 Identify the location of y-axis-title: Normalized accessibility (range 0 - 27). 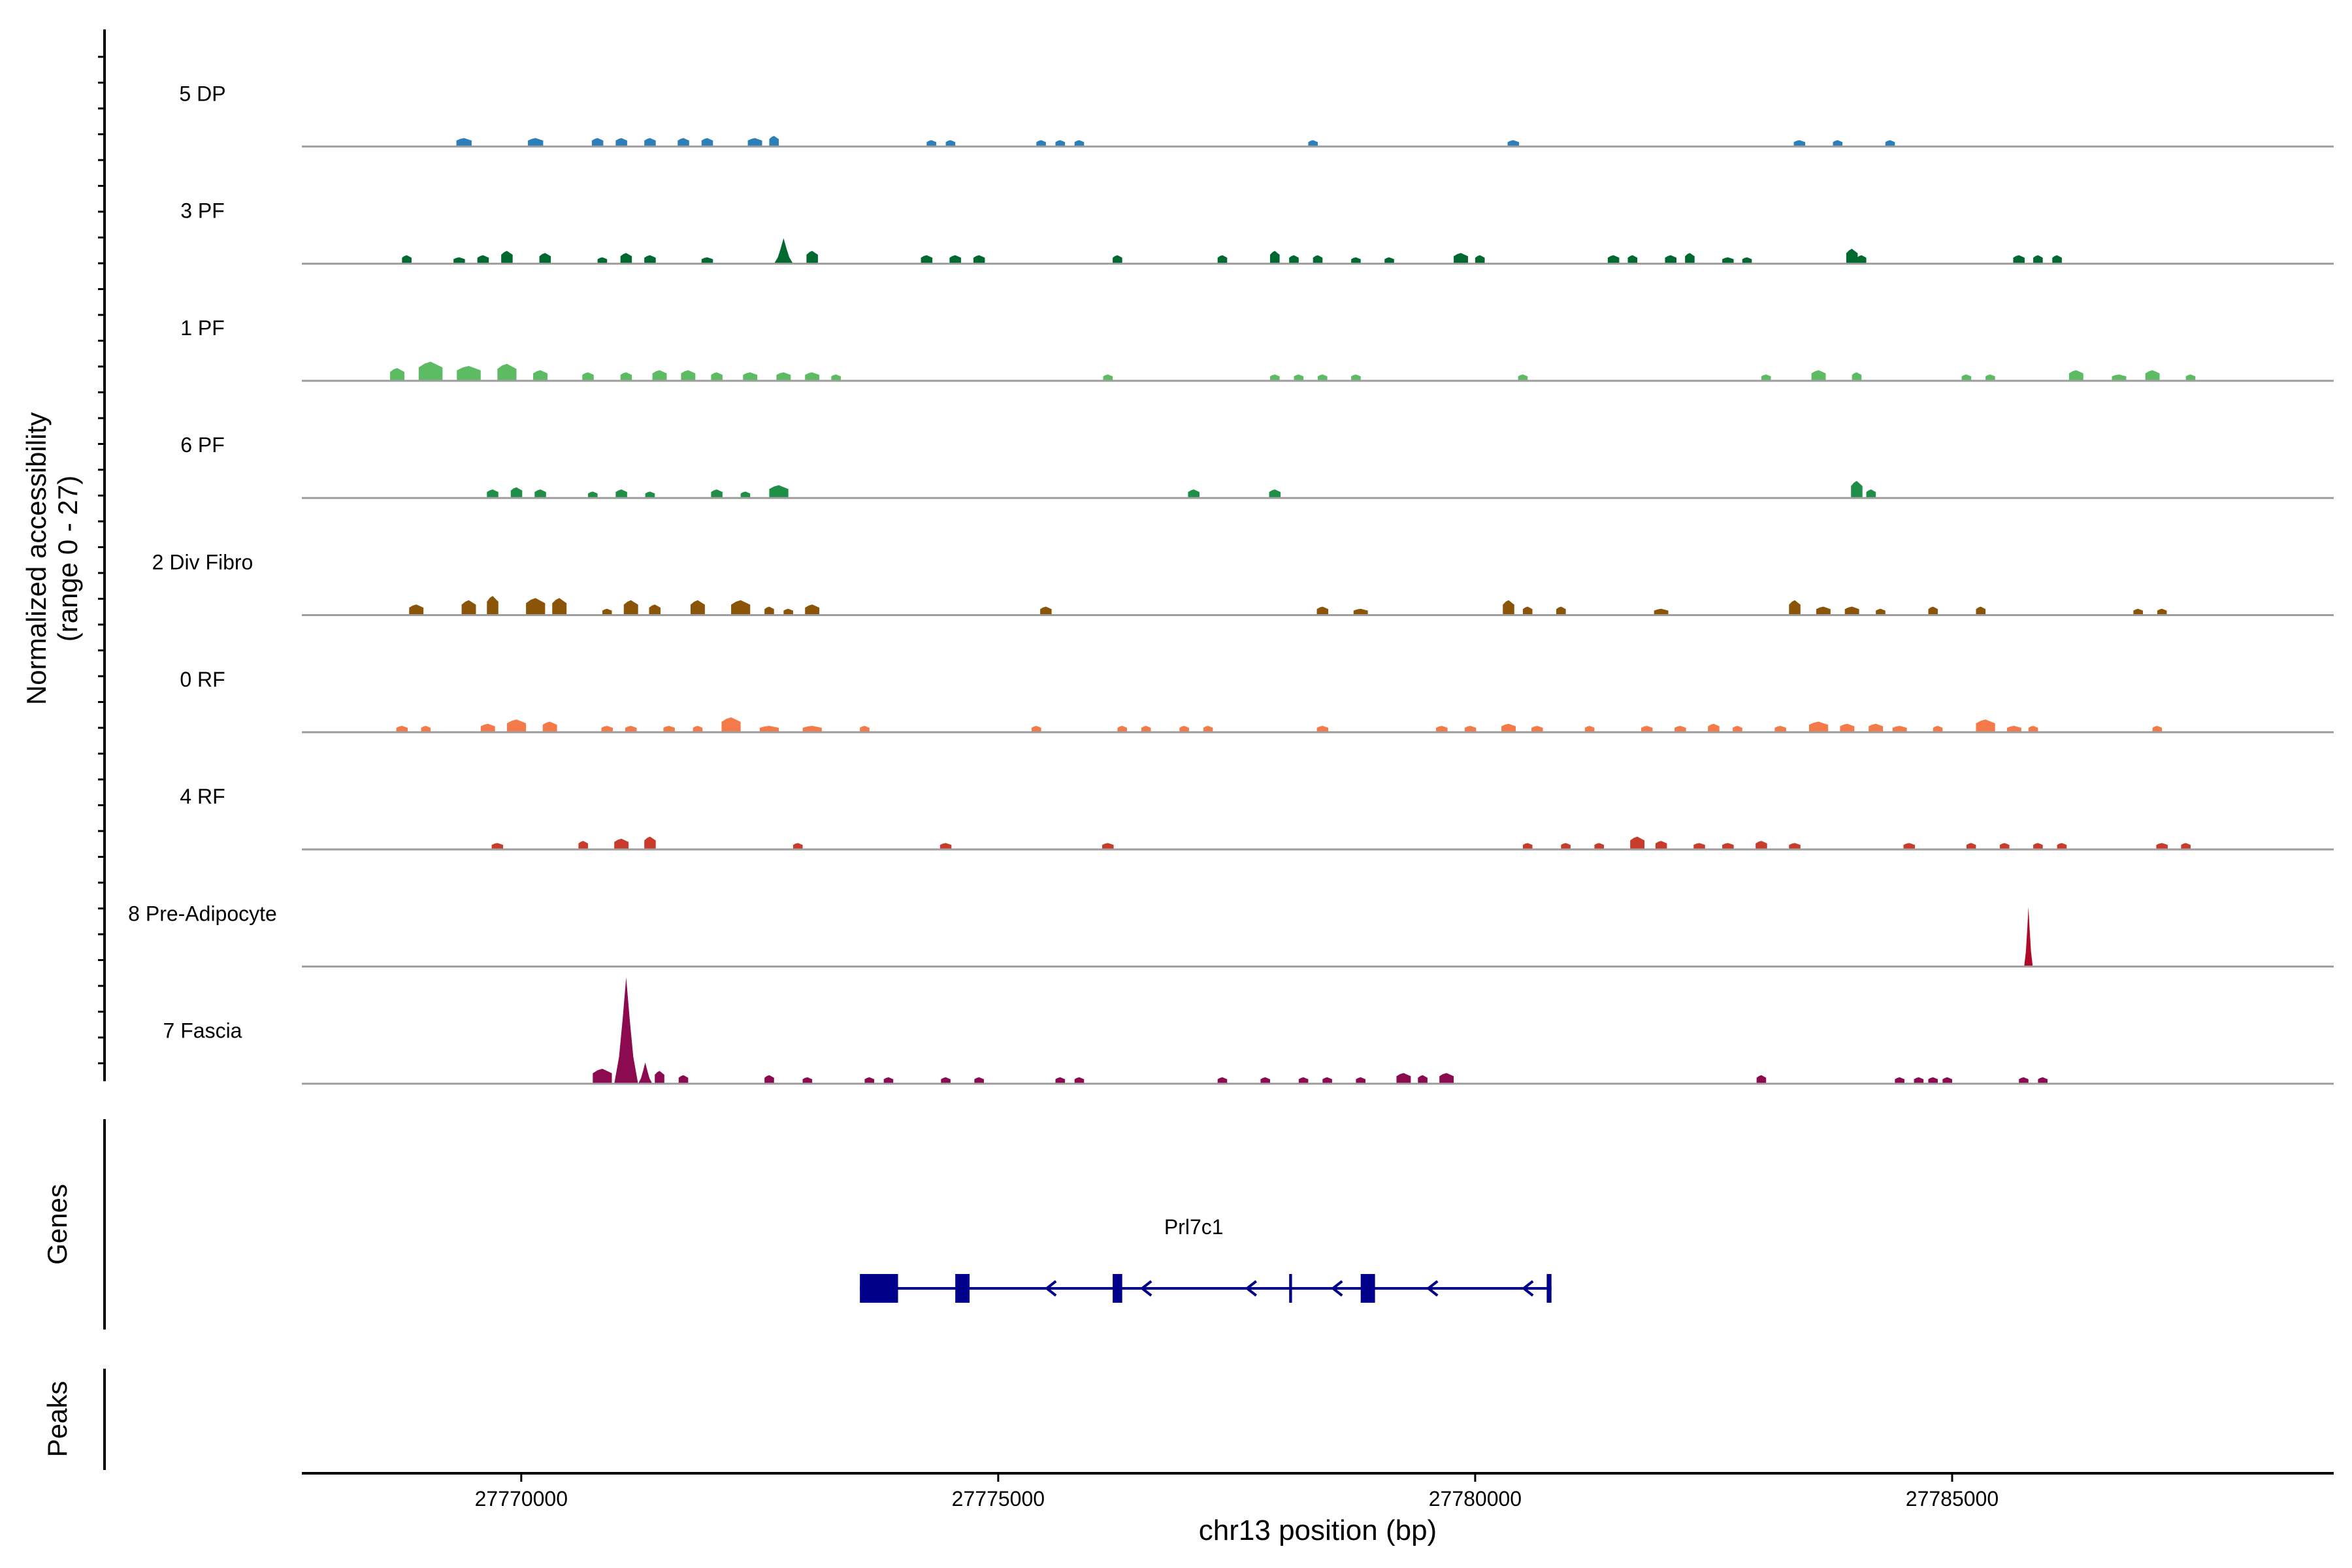
(52, 558).